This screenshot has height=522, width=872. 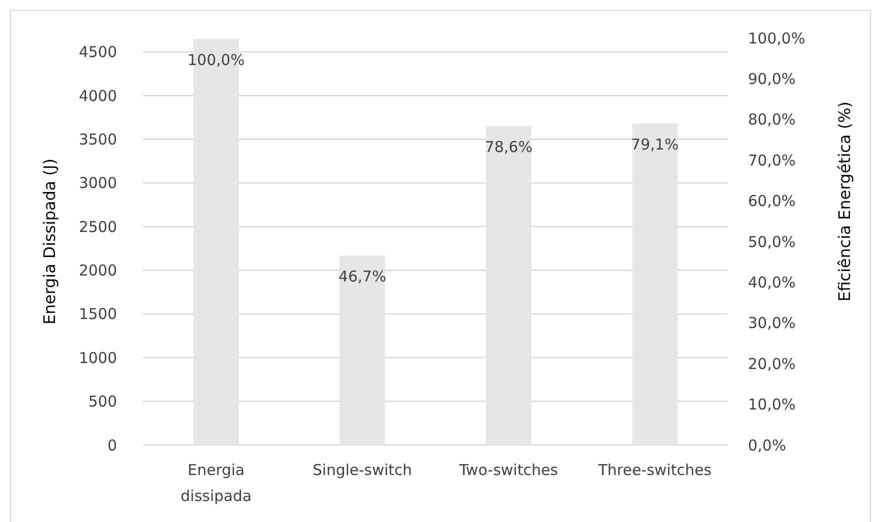 What do you see at coordinates (772, 241) in the screenshot?
I see `y2-tick-label: 50,0%` at bounding box center [772, 241].